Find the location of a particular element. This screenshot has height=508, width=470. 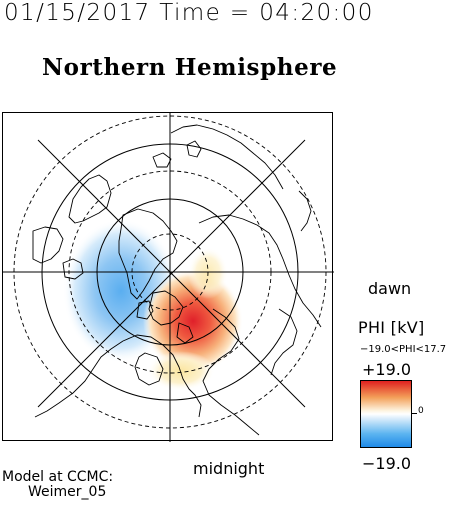

potential-field is located at coordinates (153, 305).